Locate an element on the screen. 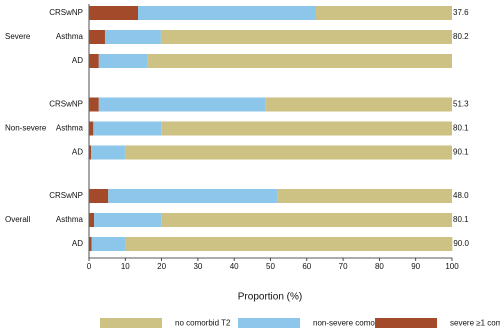 The image size is (500, 332). x-tick-label: 30 is located at coordinates (197, 266).